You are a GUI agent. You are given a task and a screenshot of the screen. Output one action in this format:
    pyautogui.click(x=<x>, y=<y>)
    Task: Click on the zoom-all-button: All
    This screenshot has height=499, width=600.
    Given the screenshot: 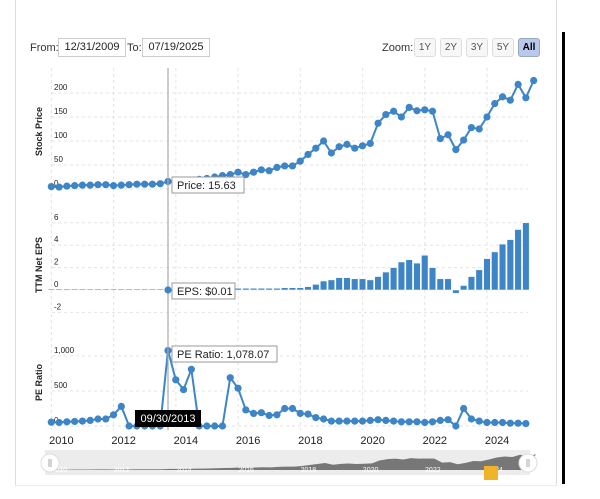 What is the action you would take?
    pyautogui.click(x=529, y=47)
    